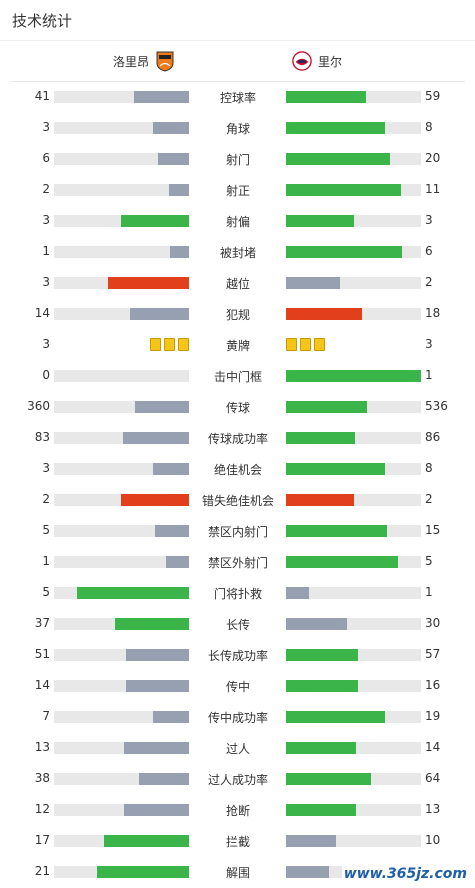  Describe the element at coordinates (237, 499) in the screenshot. I see `stat-row: 2 错失绝佳机会 2` at that location.